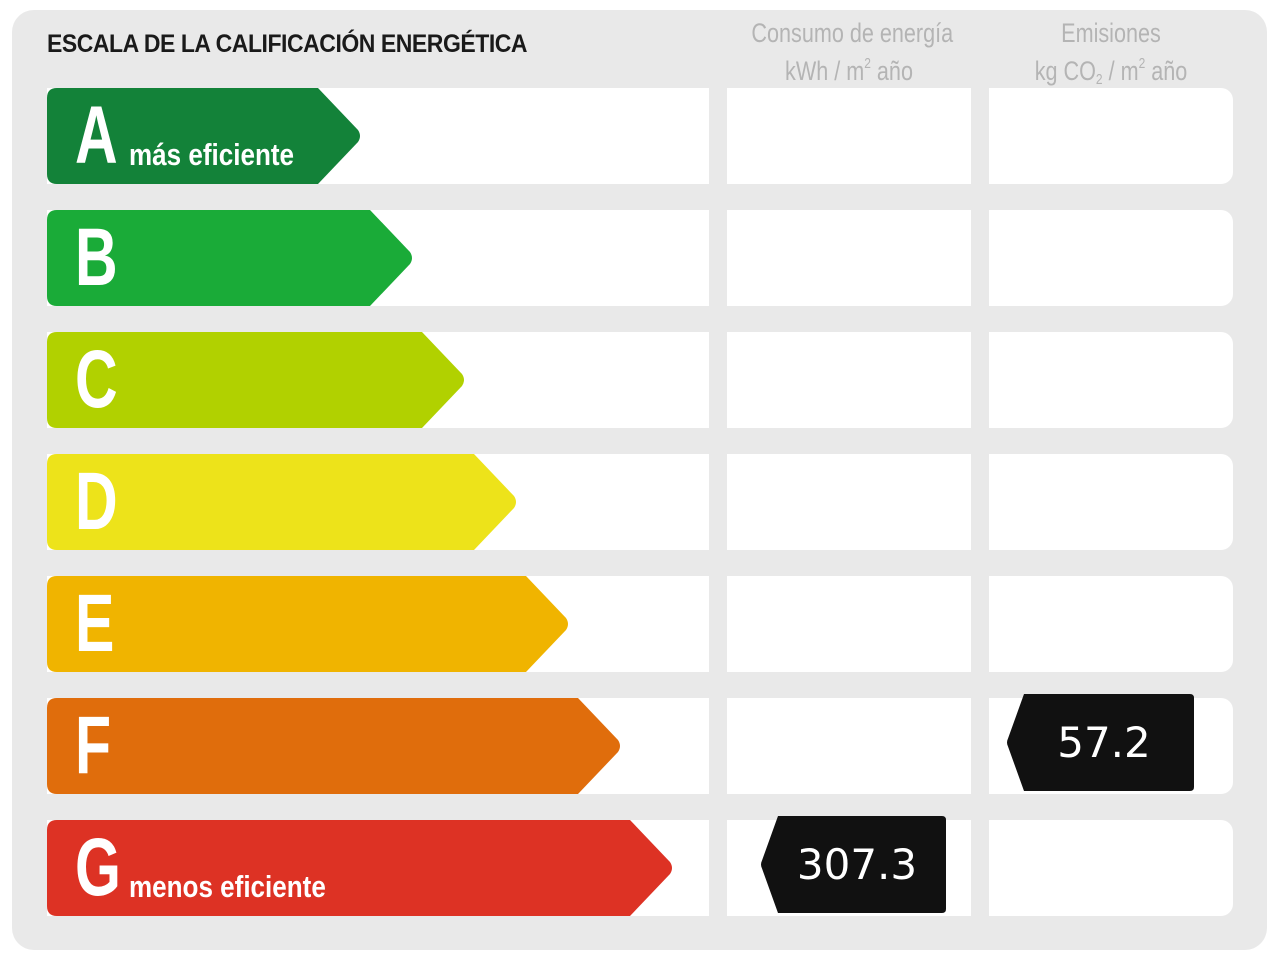  What do you see at coordinates (1110, 52) in the screenshot?
I see `emisiones-column-header: Emisiones kg CO2 / m2 año` at bounding box center [1110, 52].